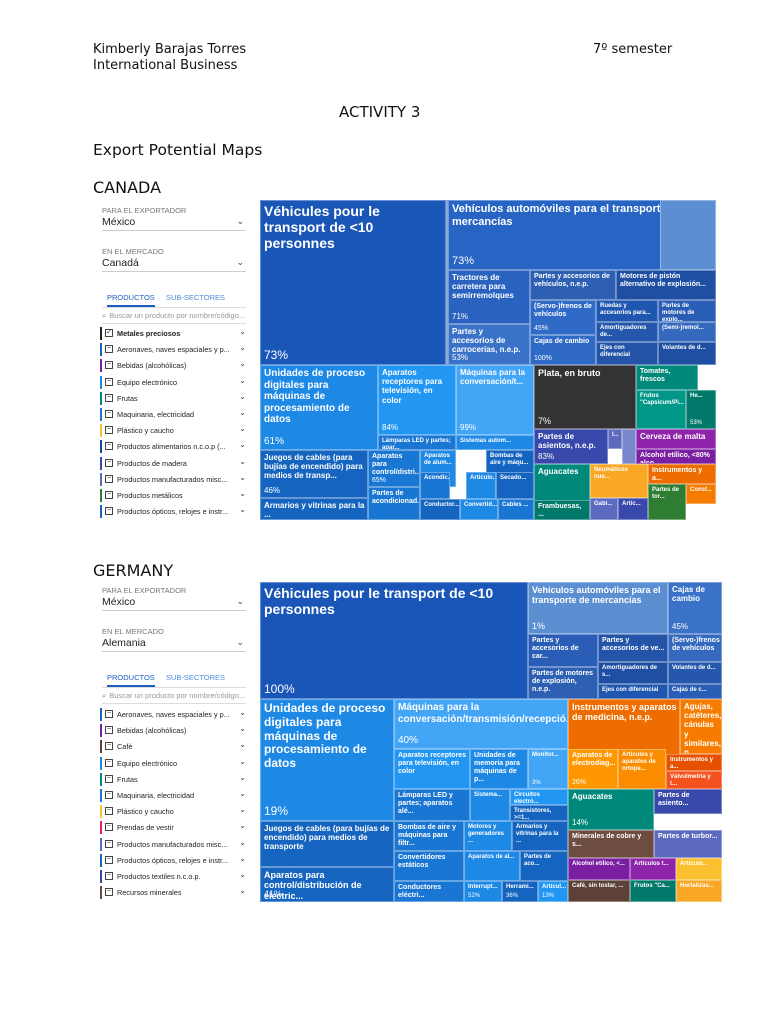  I want to click on market-select: Canadá ⌄, so click(174, 264).